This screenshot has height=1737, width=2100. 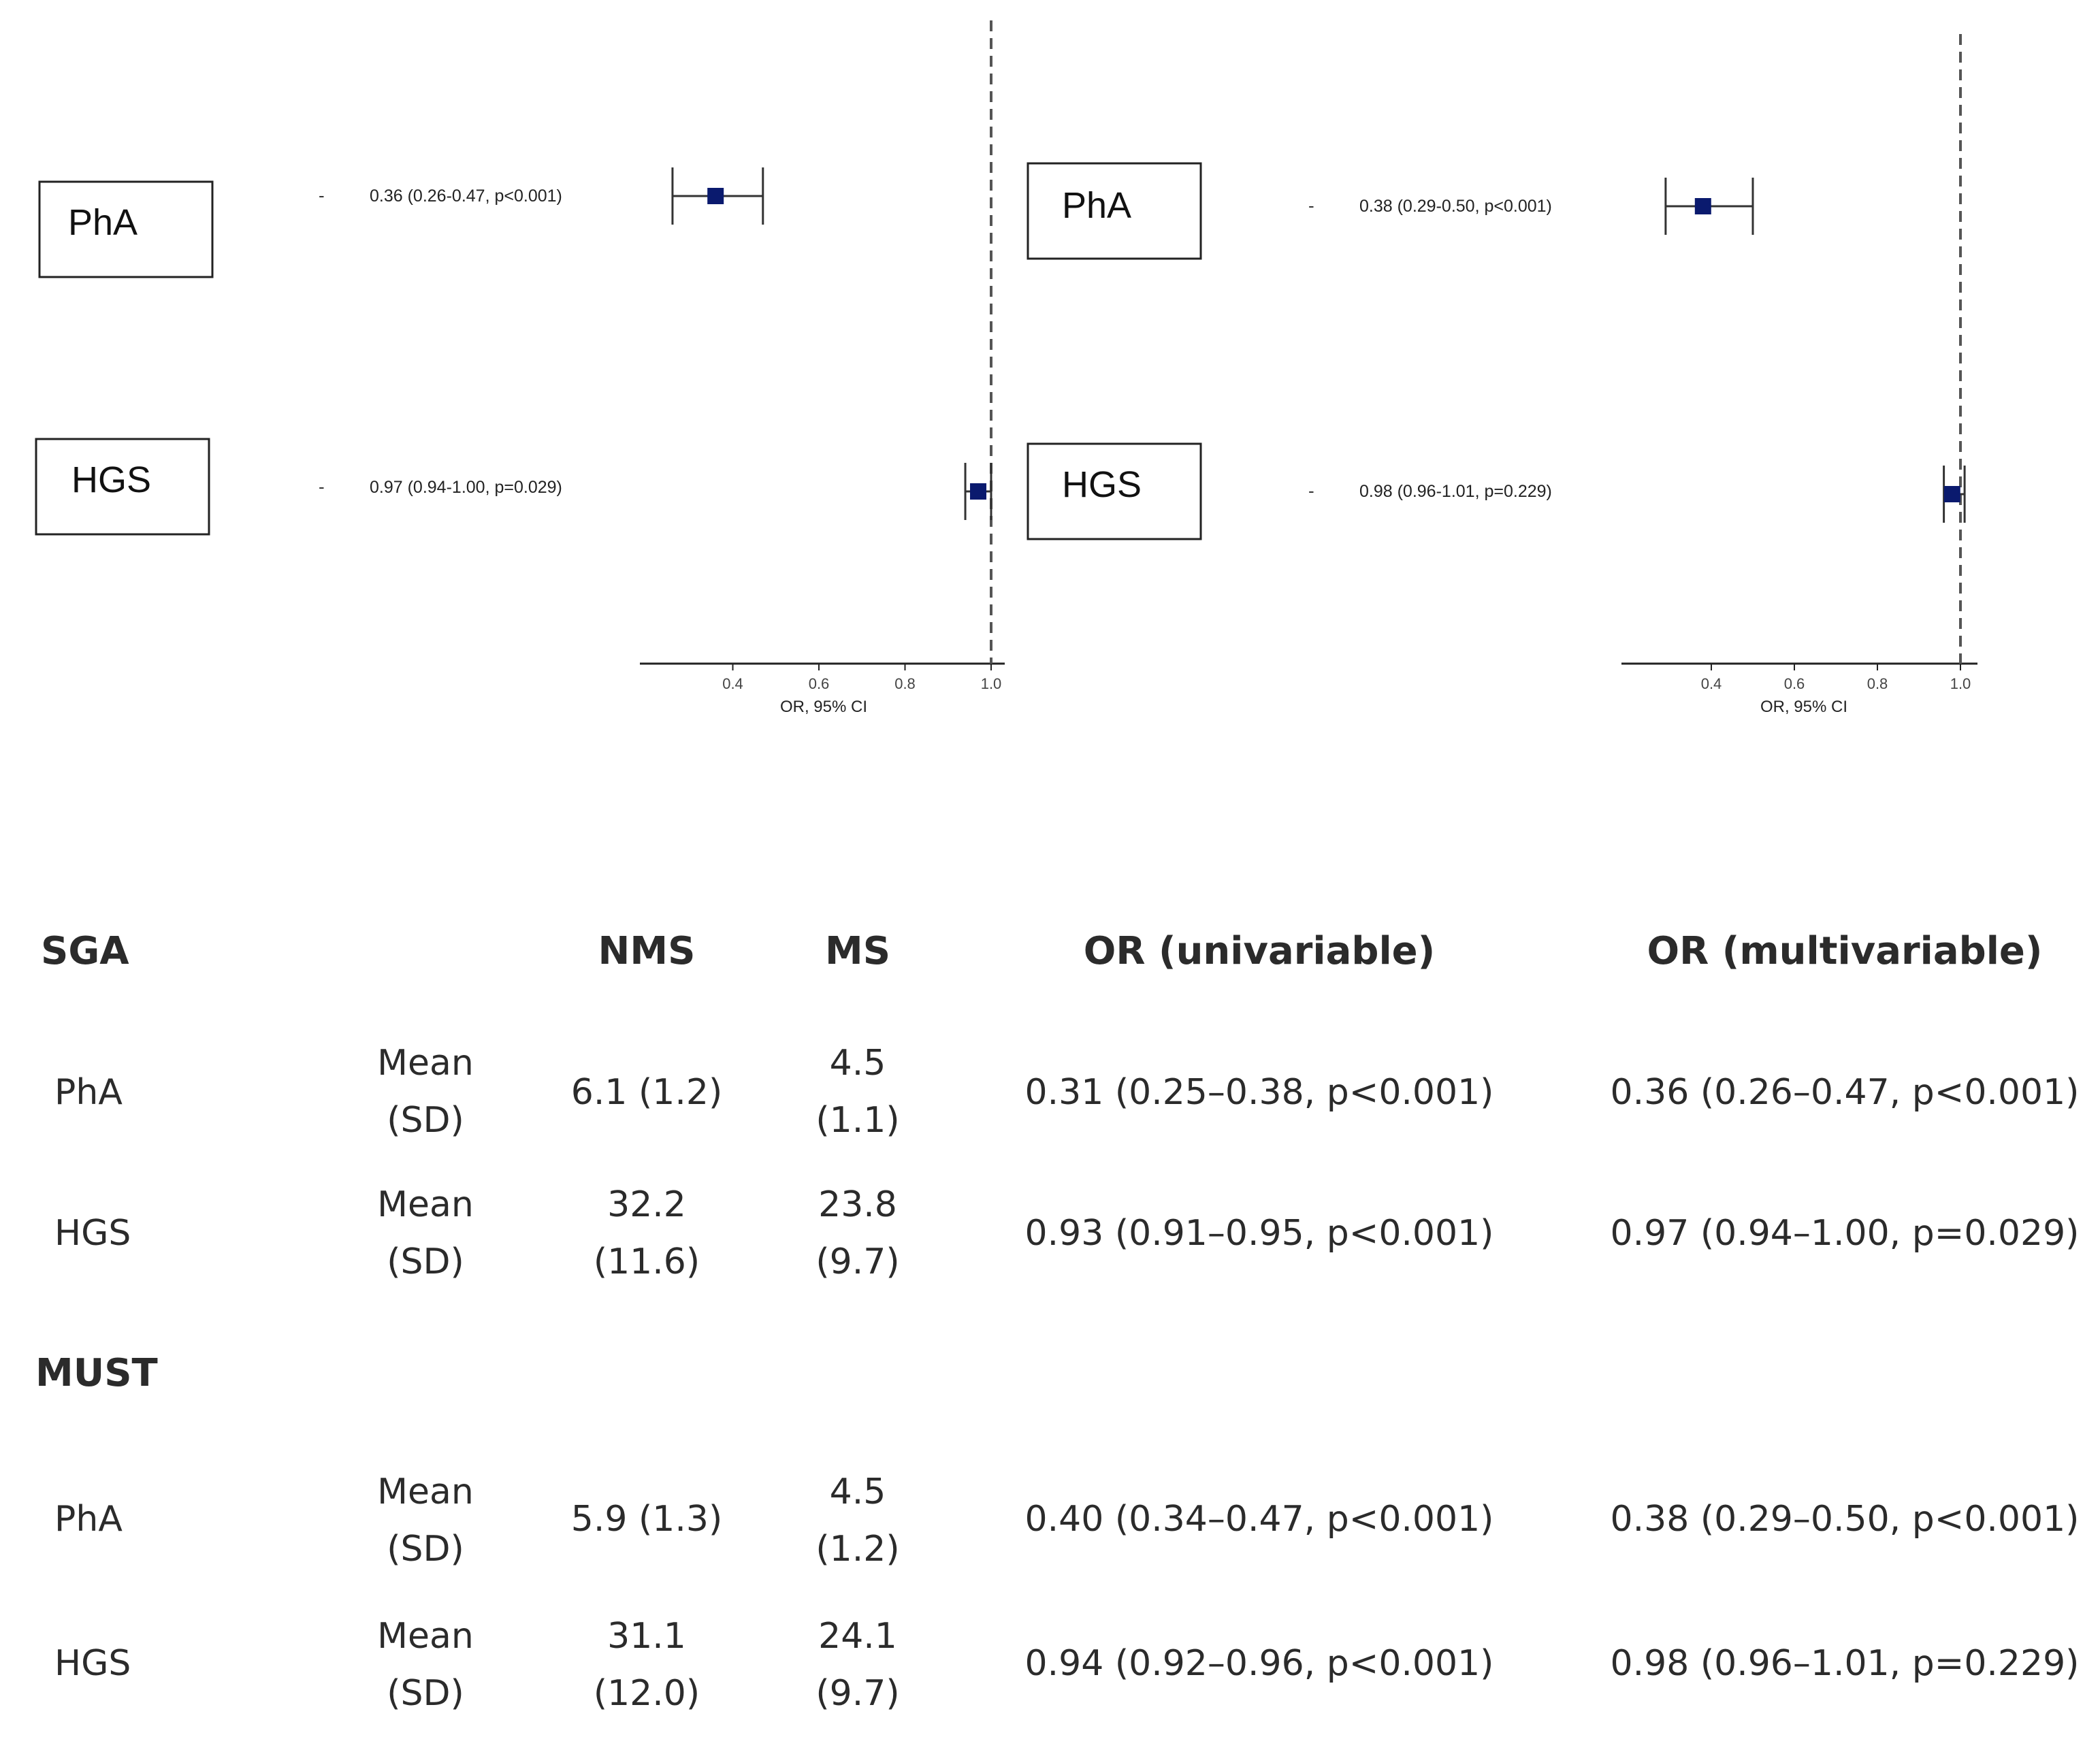 What do you see at coordinates (466, 487) in the screenshot?
I see `row-estimate-text-hgs: 0.97 (0.94-1.00, p=0.029)` at bounding box center [466, 487].